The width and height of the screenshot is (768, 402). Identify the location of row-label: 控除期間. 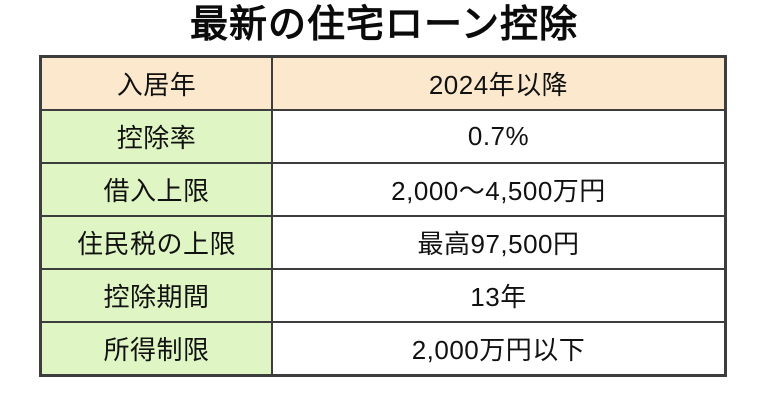
(156, 295).